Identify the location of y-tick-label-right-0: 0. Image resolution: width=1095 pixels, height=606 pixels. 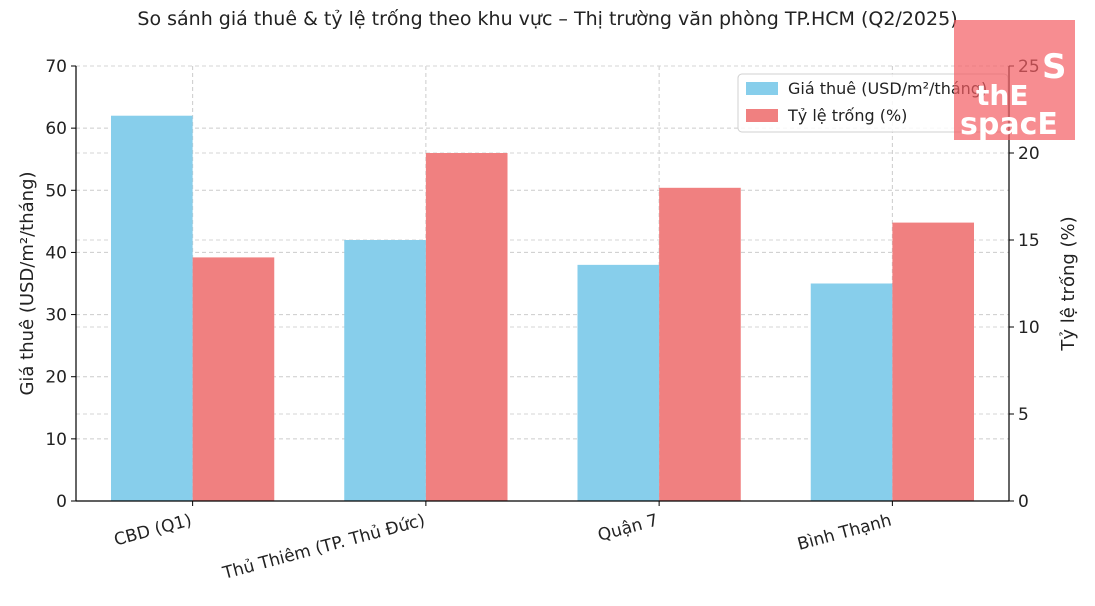
(1023, 502).